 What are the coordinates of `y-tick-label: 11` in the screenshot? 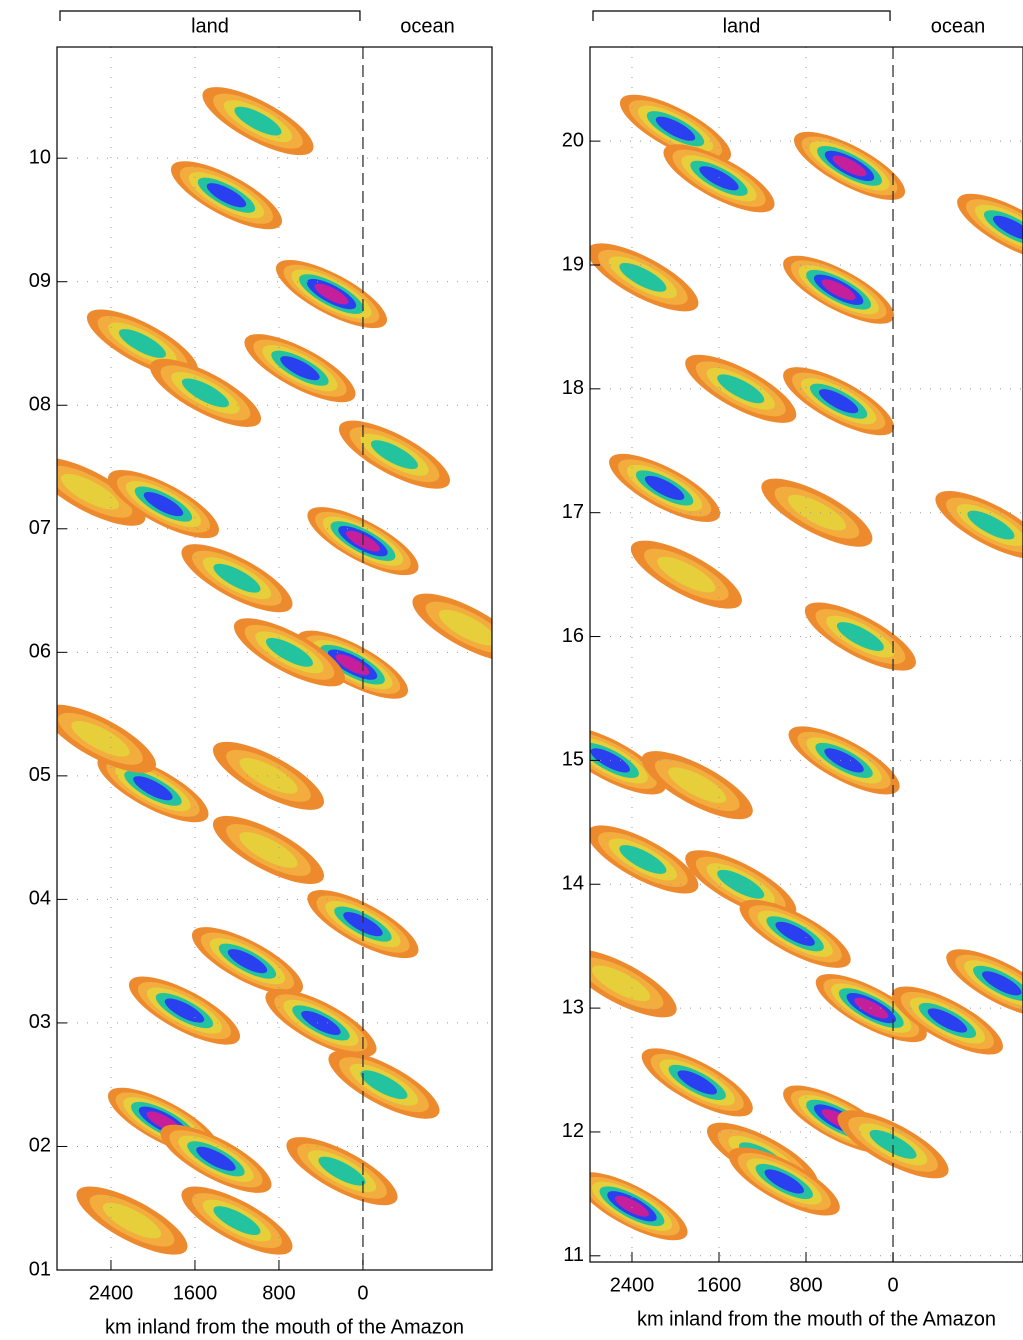 It's located at (573, 1255).